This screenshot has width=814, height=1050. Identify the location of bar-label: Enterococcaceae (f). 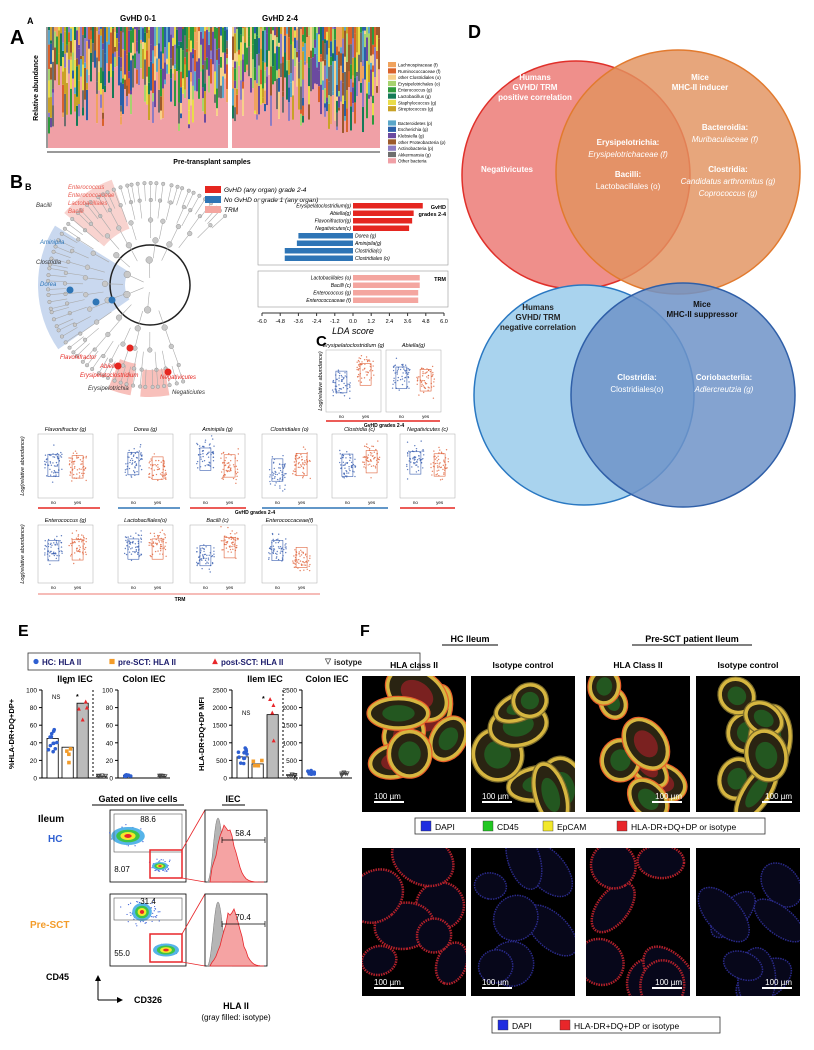
(328, 301).